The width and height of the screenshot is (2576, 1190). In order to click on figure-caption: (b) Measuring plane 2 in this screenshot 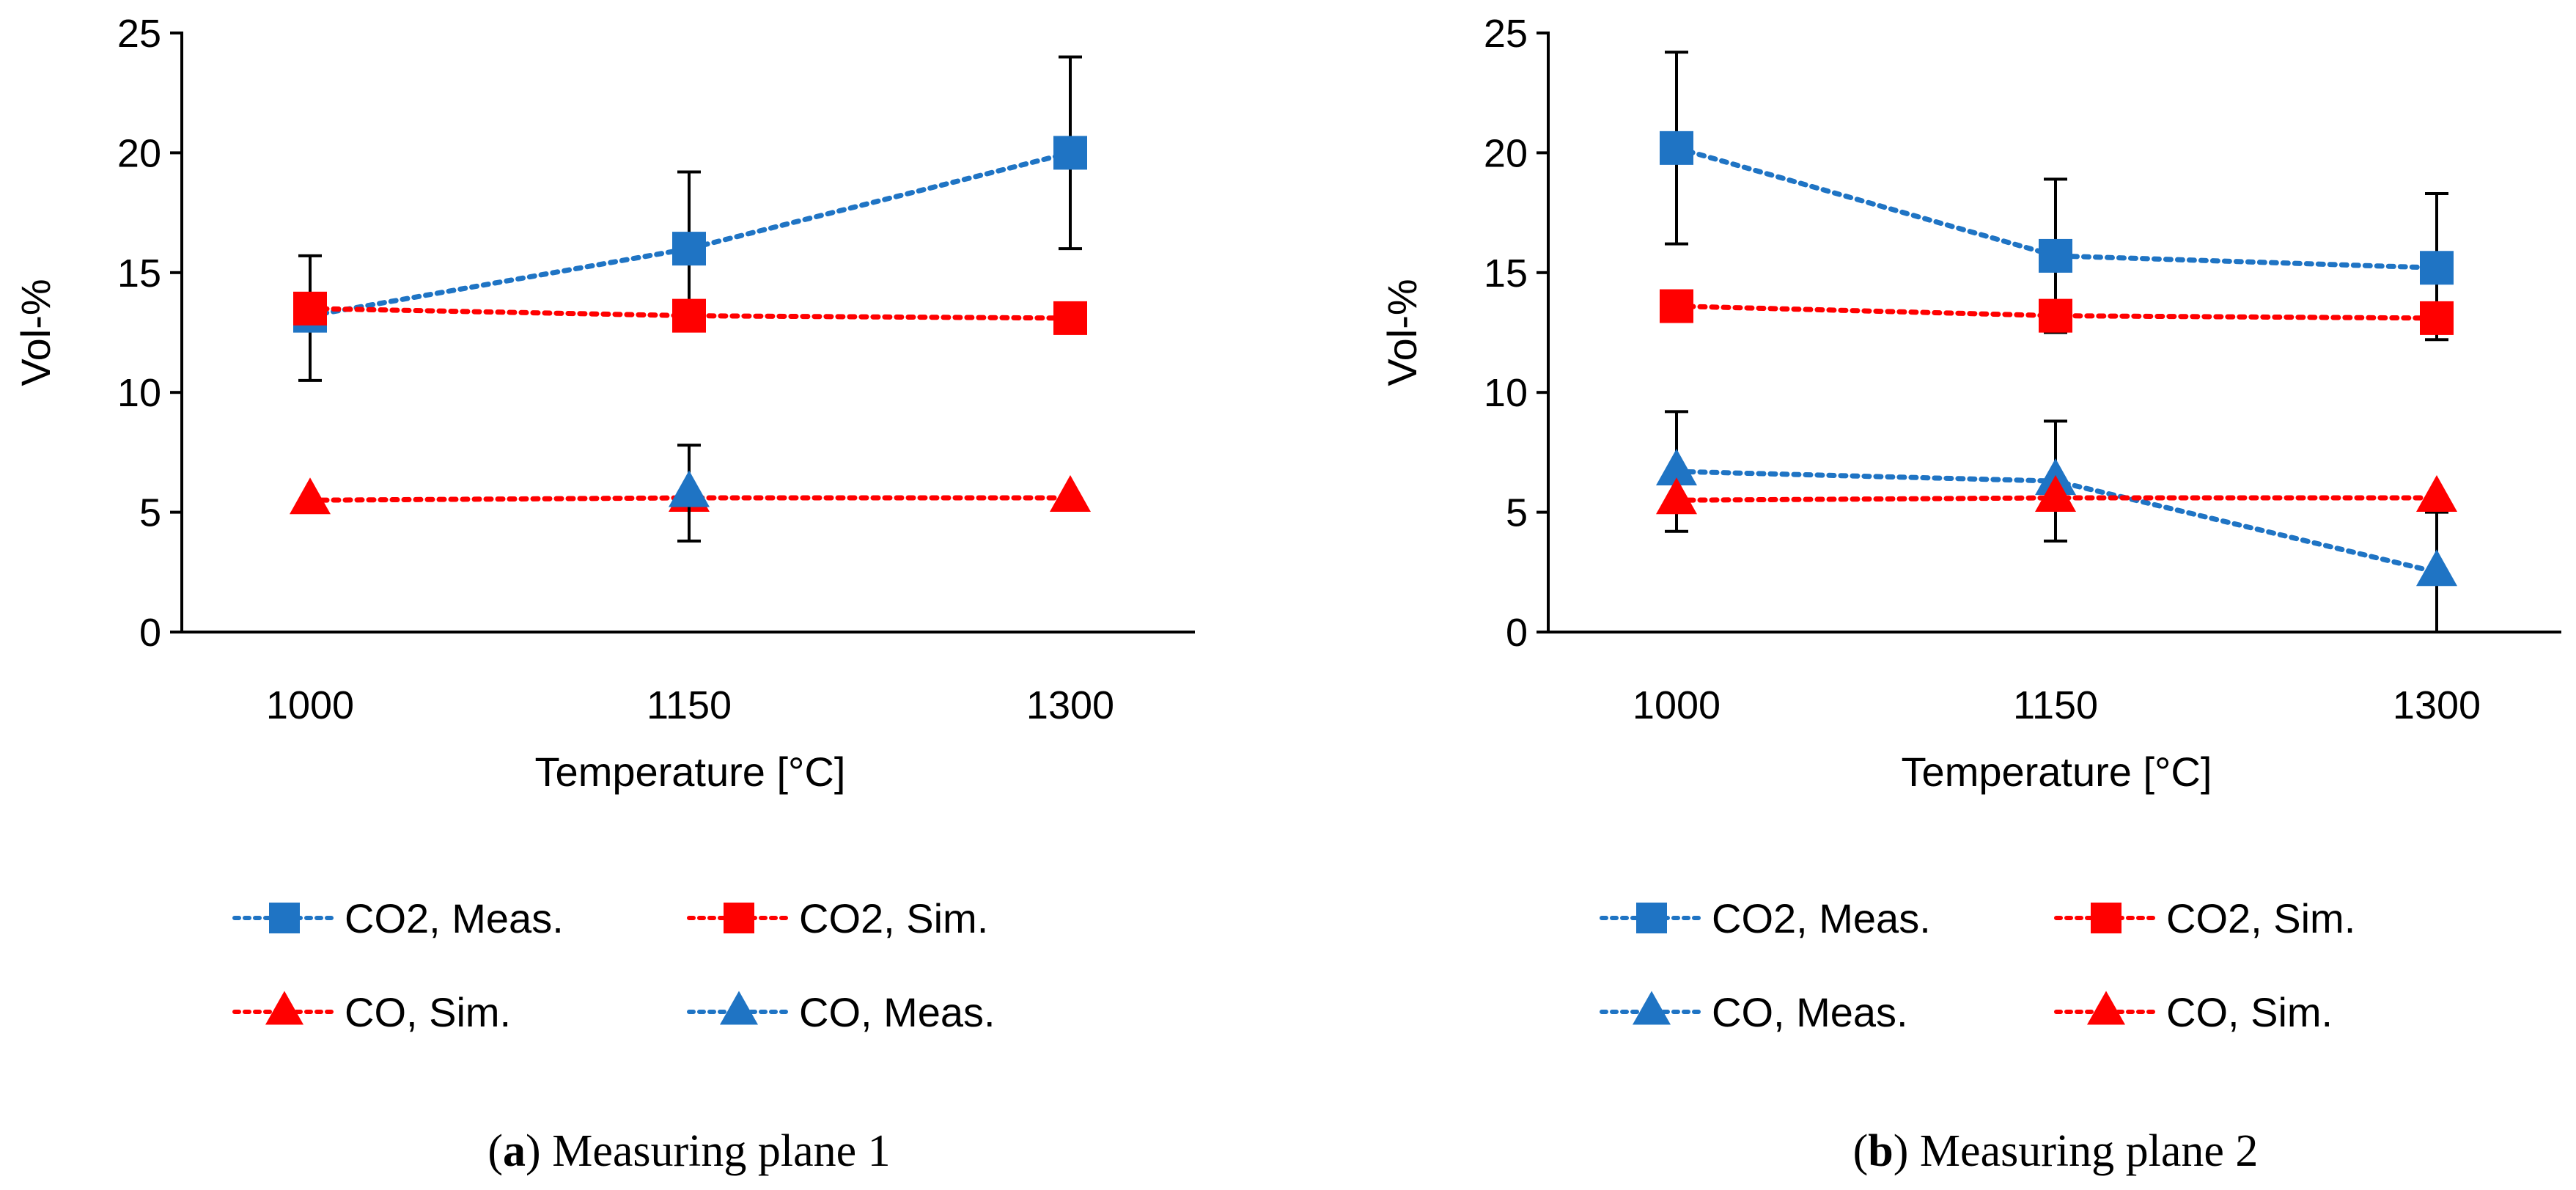, I will do `click(2056, 1151)`.